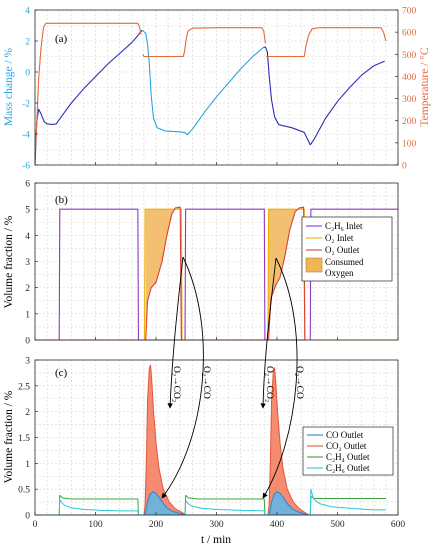 The image size is (435, 550). What do you see at coordinates (299, 382) in the screenshot?
I see `annotation-2-o2-co: O₂→CO` at bounding box center [299, 382].